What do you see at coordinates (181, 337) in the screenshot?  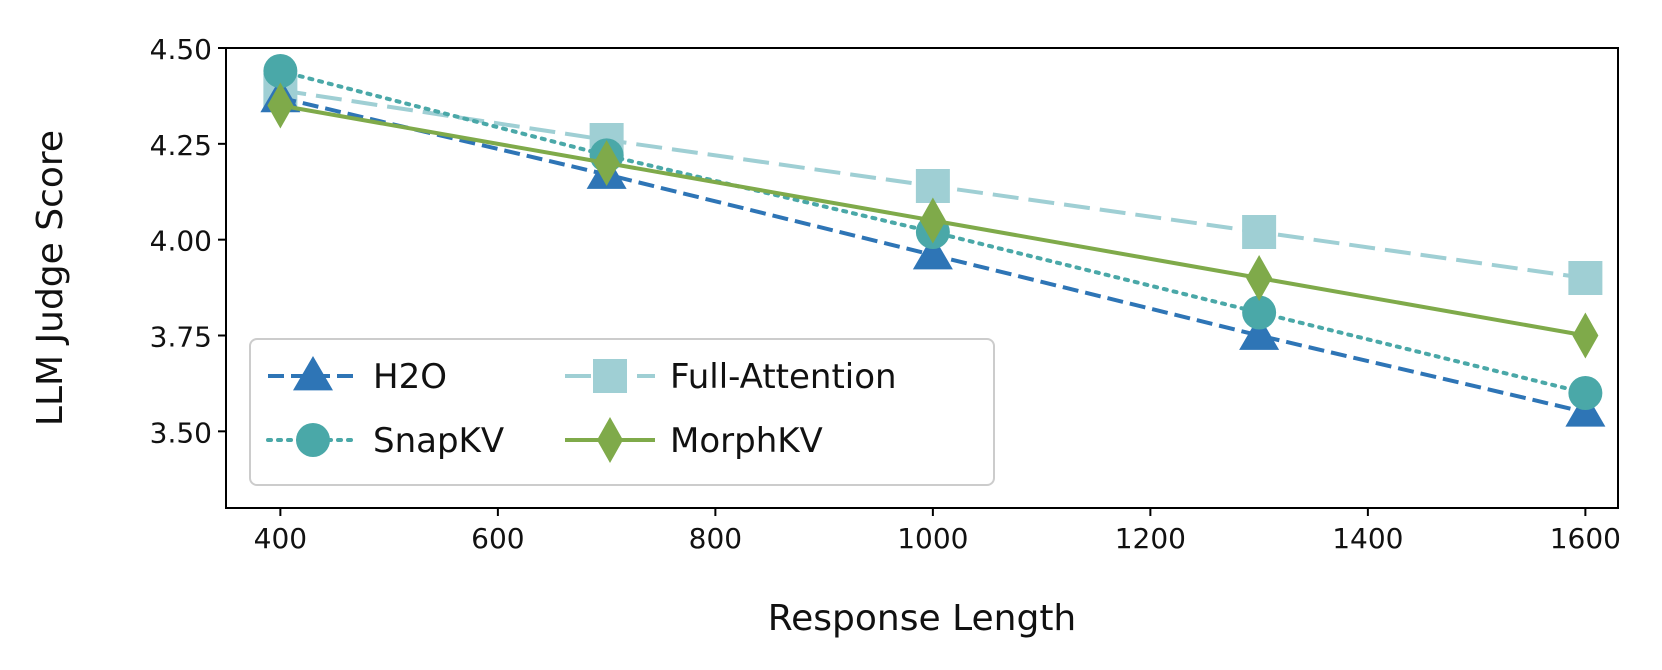 I see `y-tick-label: 3.75` at bounding box center [181, 337].